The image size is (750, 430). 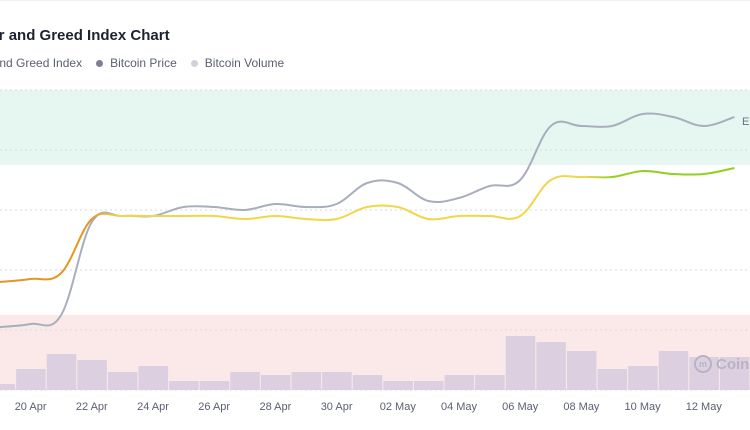 I want to click on chart-title: ear and Greed Index Chart, so click(x=85, y=35).